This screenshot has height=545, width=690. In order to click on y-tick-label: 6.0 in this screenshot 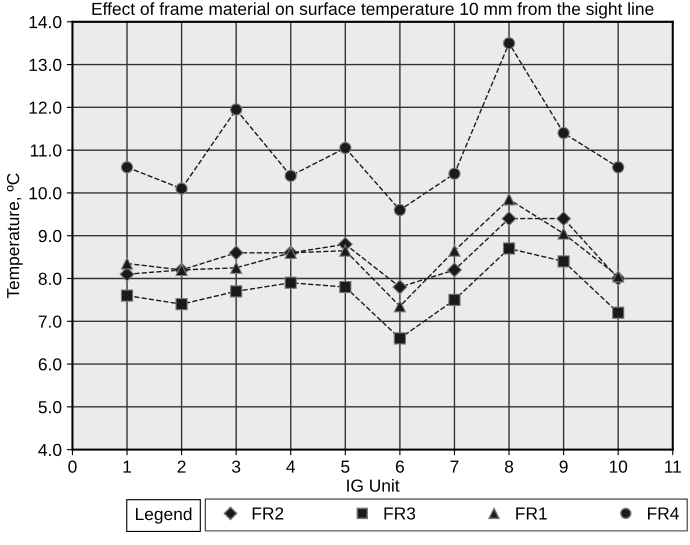, I will do `click(50, 364)`.